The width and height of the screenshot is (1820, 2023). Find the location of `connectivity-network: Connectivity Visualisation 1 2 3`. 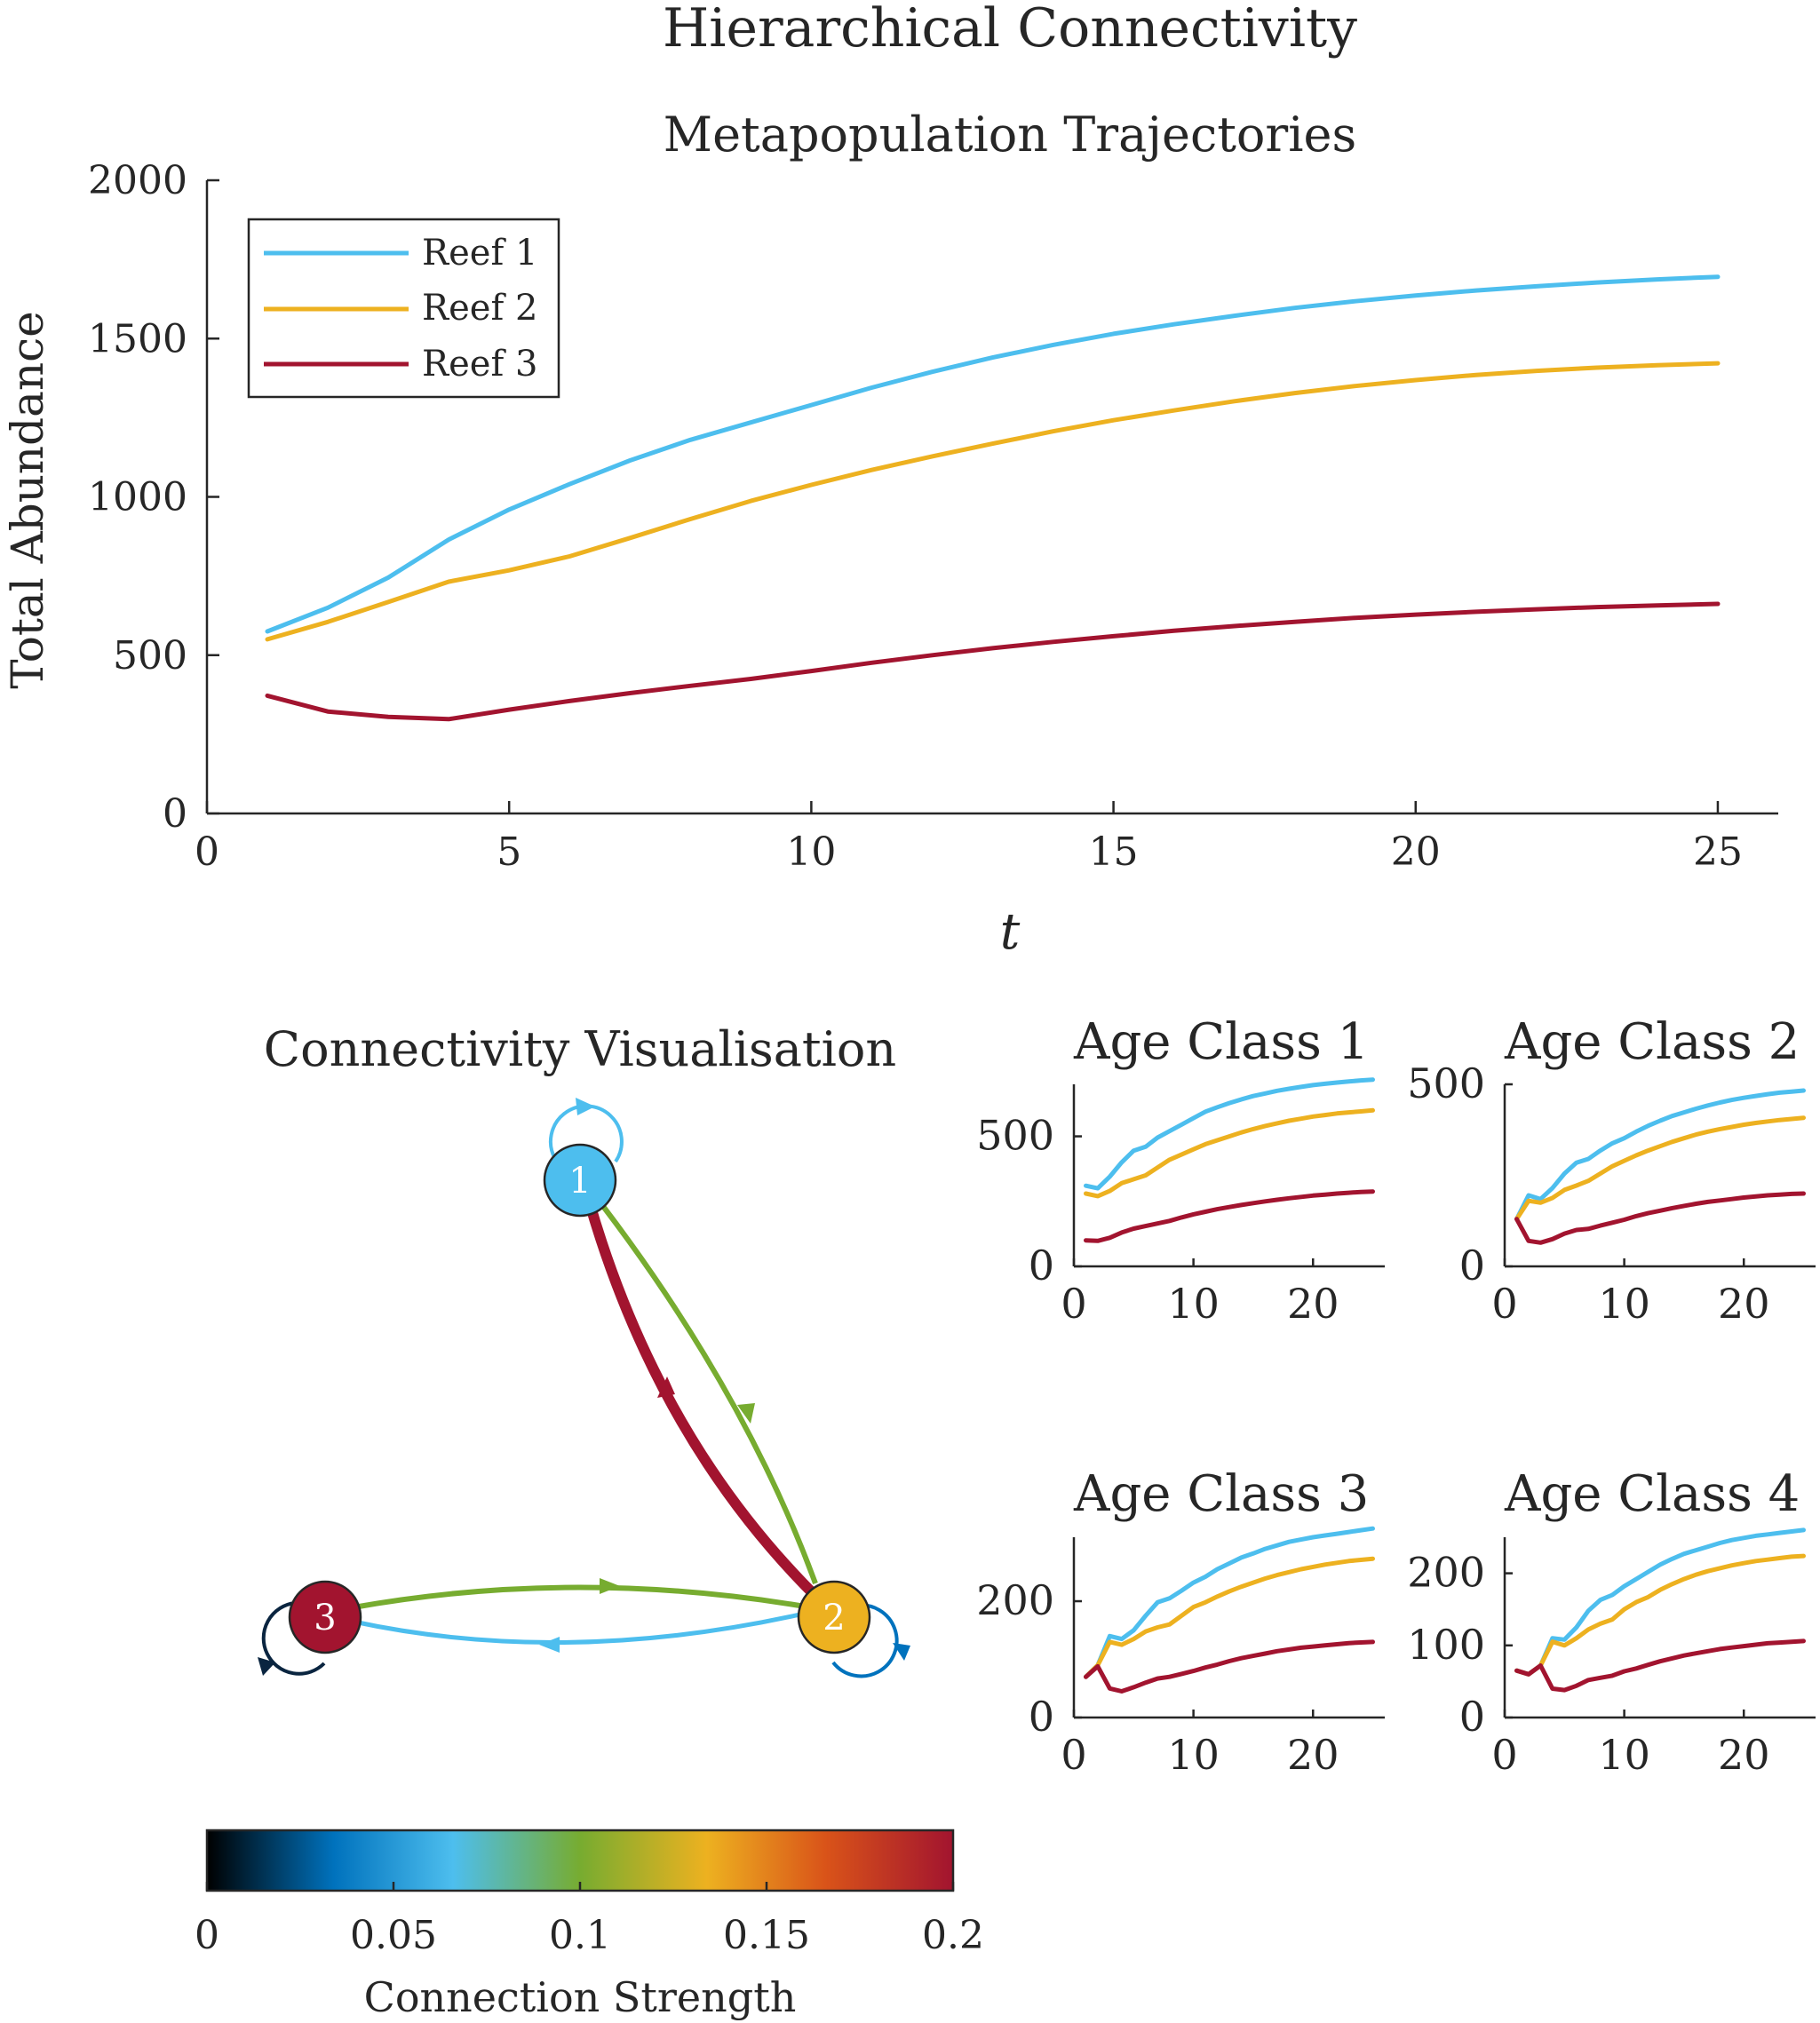

connectivity-network: Connectivity Visualisation 1 2 3 is located at coordinates (584, 1349).